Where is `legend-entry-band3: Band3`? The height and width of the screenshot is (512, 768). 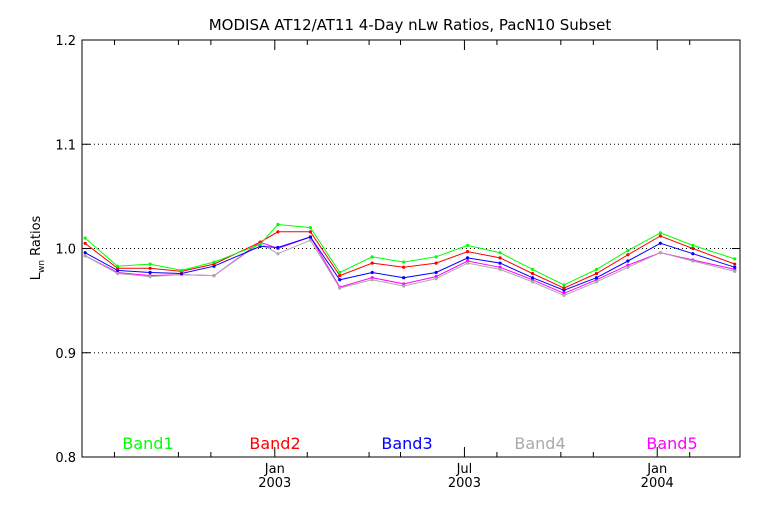 legend-entry-band3: Band3 is located at coordinates (406, 443).